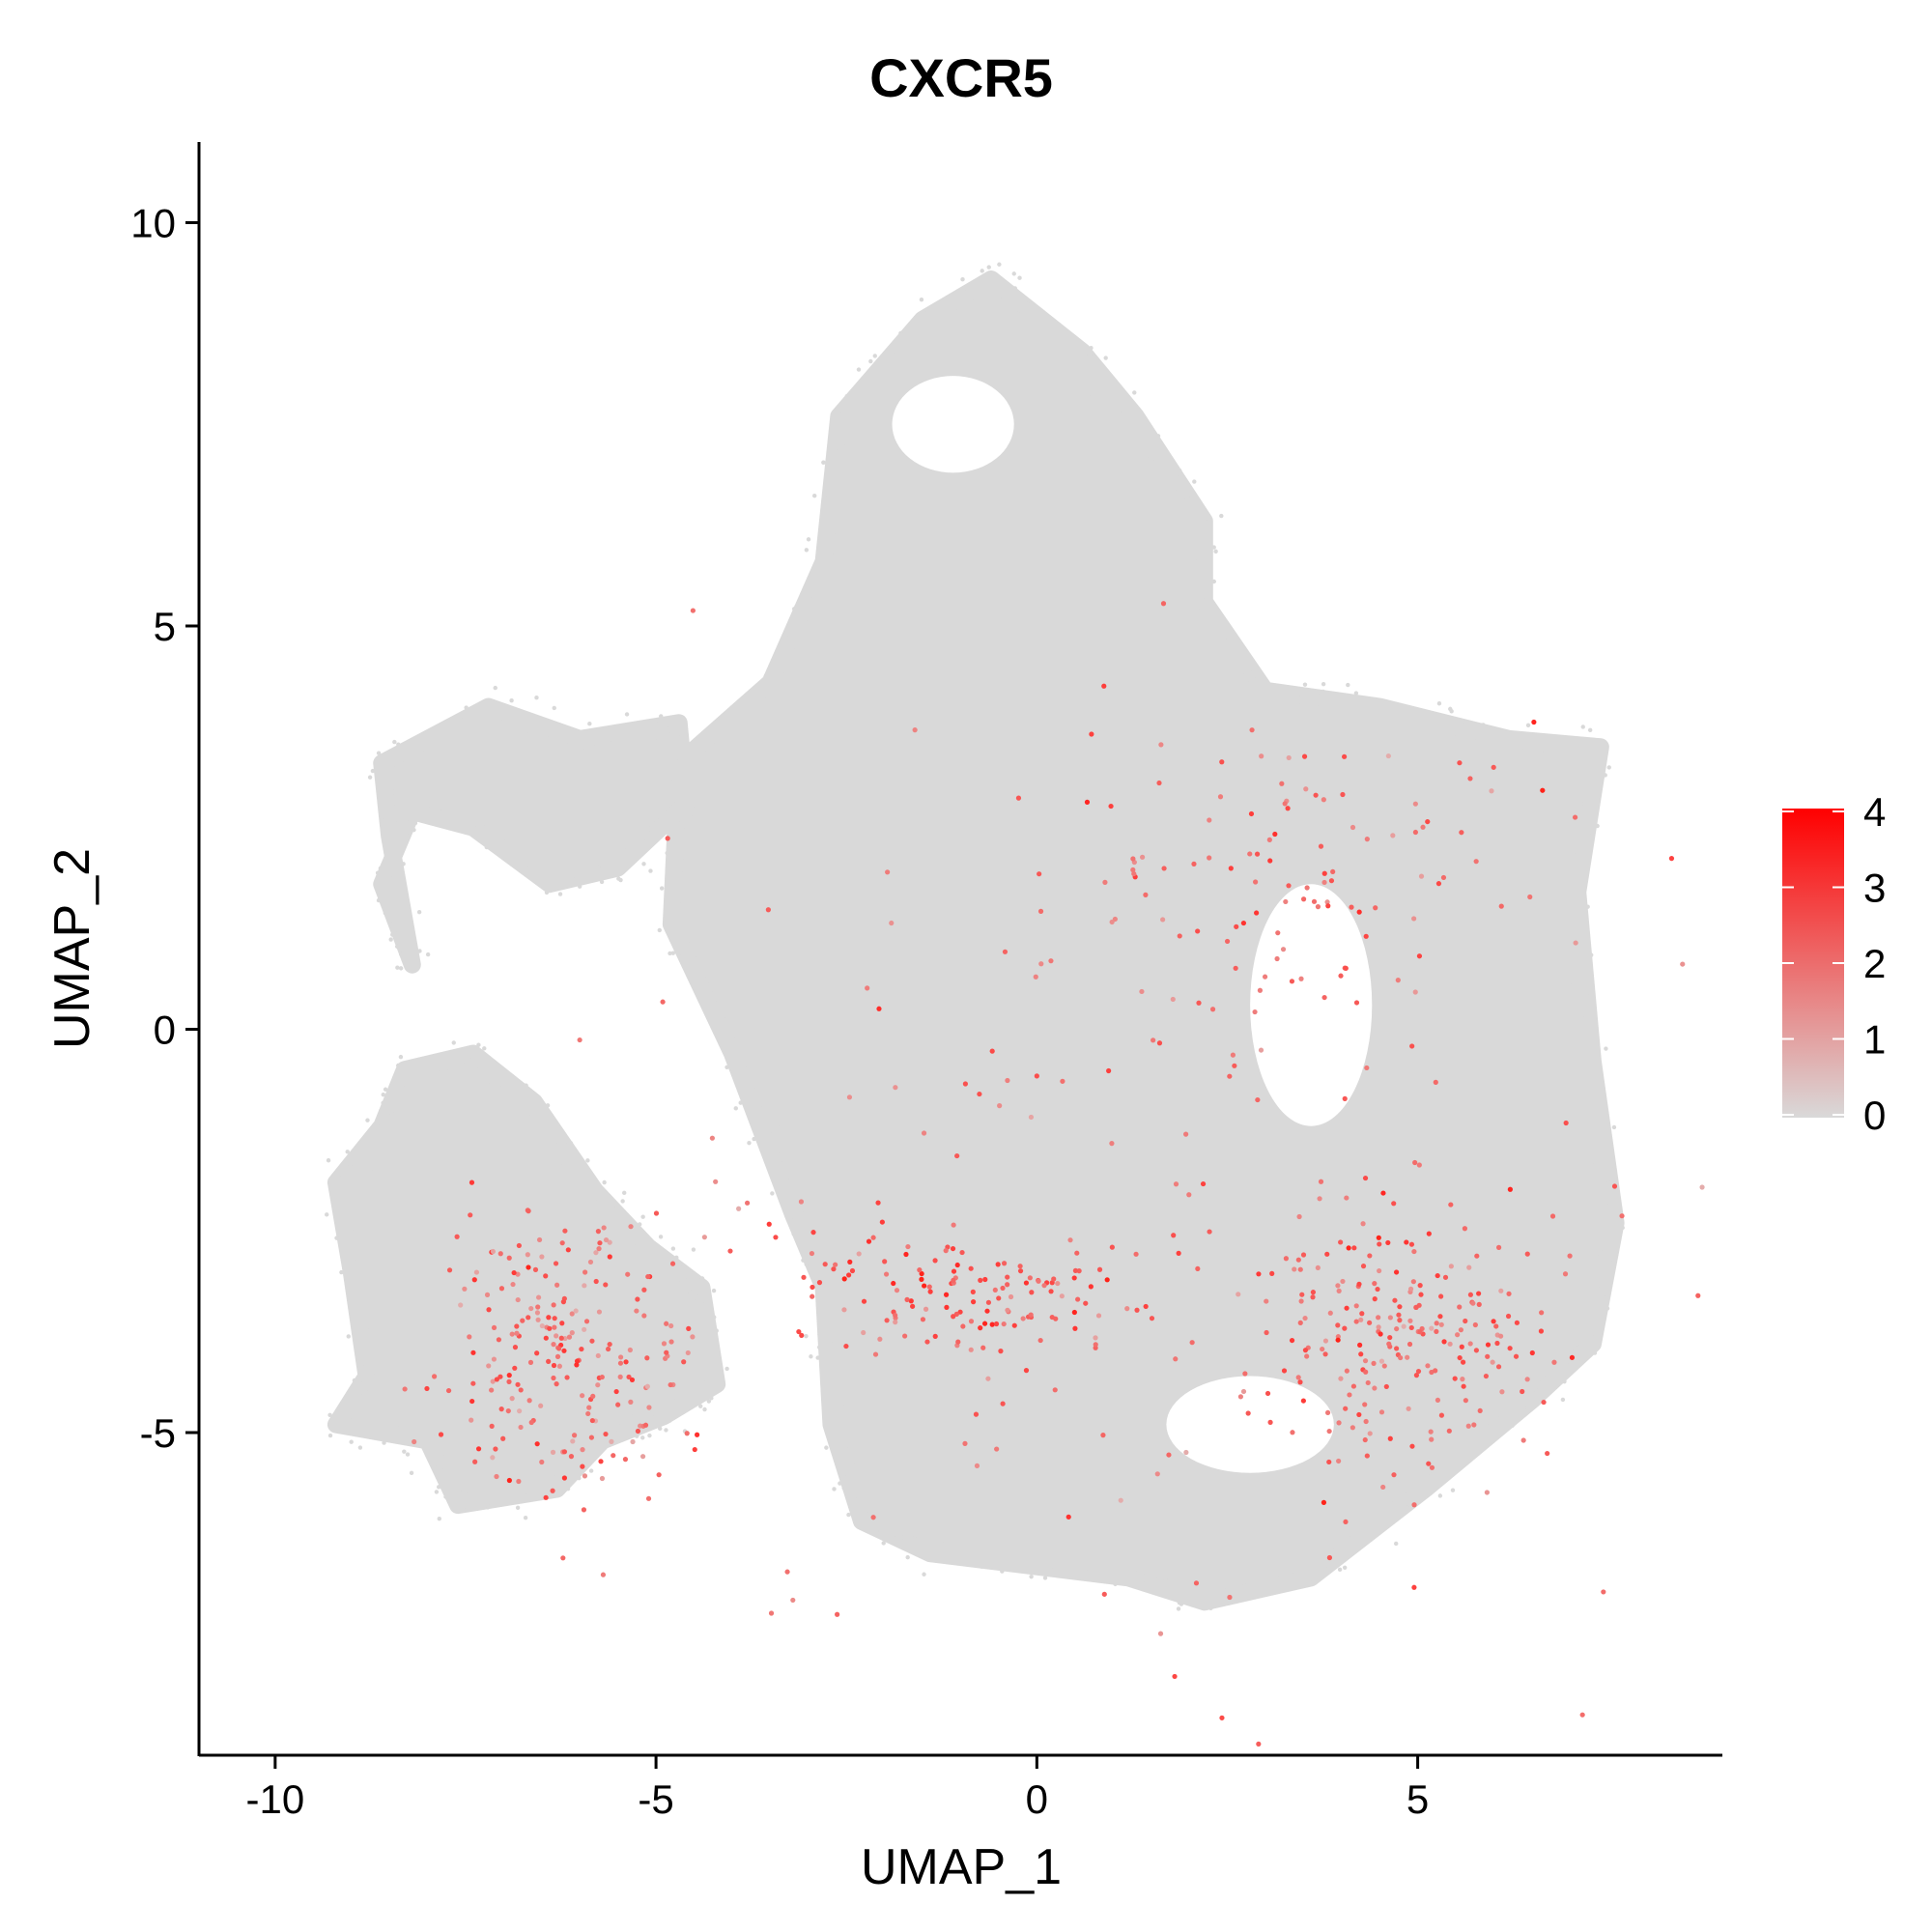  What do you see at coordinates (655, 1799) in the screenshot?
I see `x-tick-label: -5` at bounding box center [655, 1799].